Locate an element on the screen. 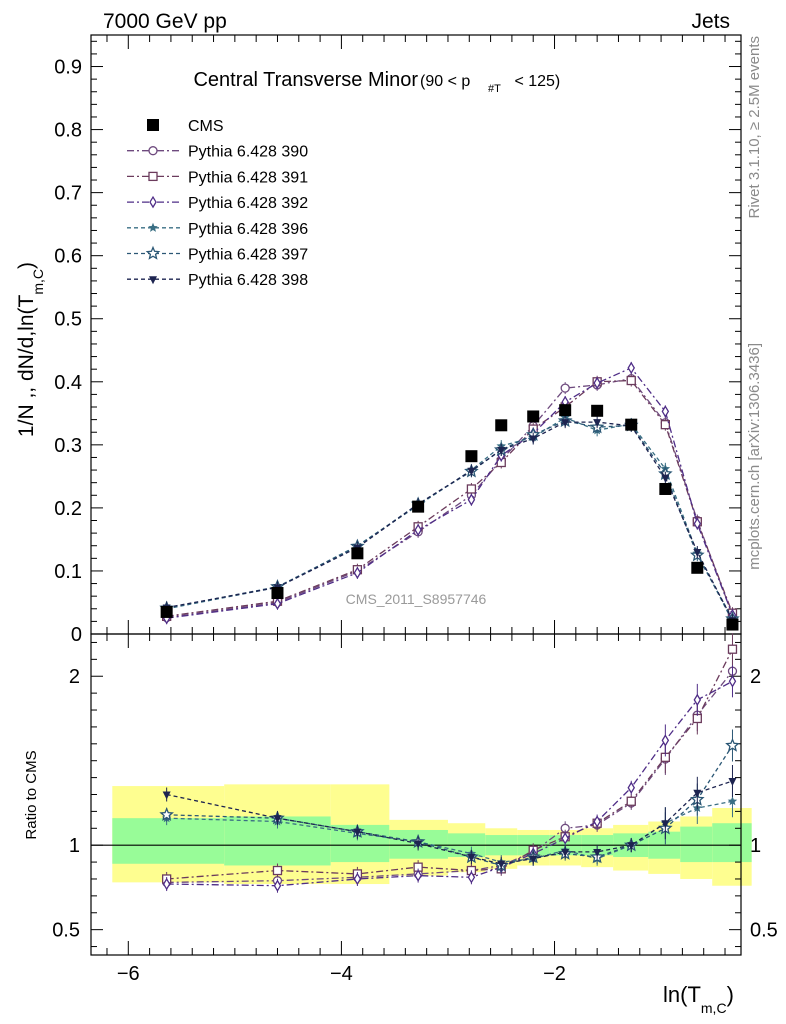 This screenshot has height=1024, width=786. ylabel-sub: m,C is located at coordinates (38, 282).